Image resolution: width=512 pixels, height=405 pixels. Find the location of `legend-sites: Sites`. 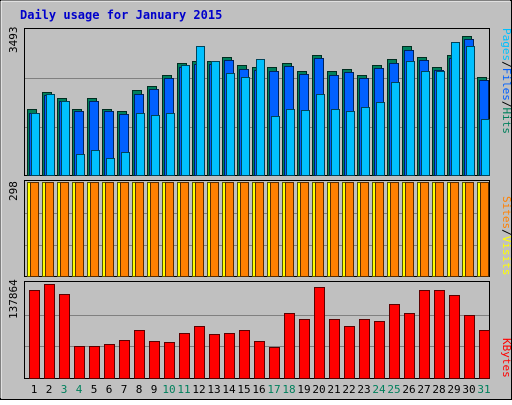

legend-sites: Sites is located at coordinates (506, 212).